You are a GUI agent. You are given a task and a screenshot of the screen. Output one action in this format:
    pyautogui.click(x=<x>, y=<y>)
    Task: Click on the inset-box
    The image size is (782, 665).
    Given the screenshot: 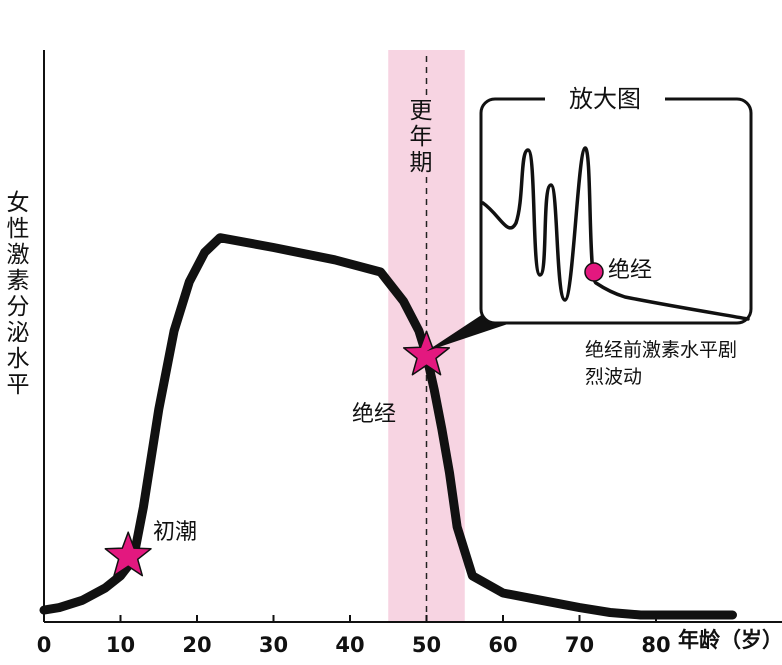 What is the action you would take?
    pyautogui.click(x=616, y=211)
    